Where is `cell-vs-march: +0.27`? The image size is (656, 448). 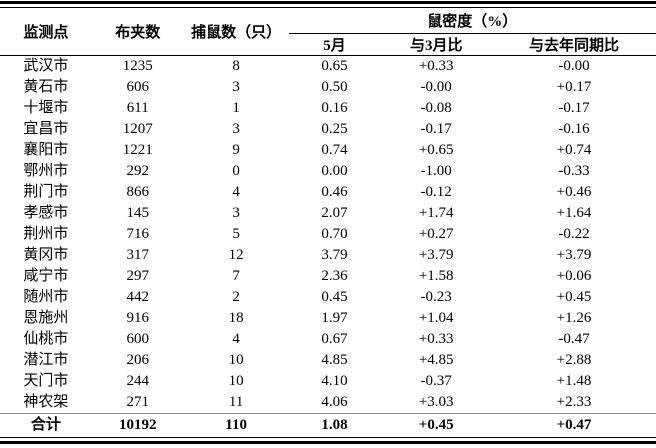
cell-vs-march: +0.27 is located at coordinates (436, 234).